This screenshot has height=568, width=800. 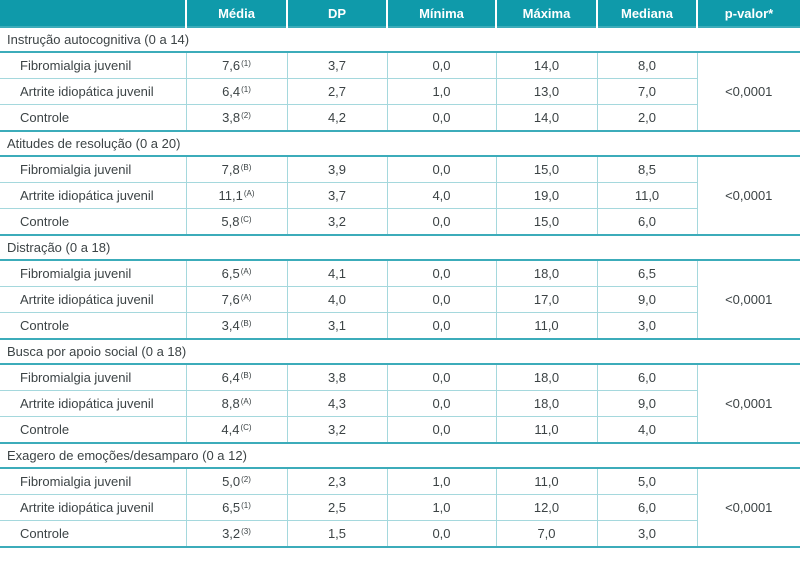 What do you see at coordinates (337, 326) in the screenshot?
I see `dp-value: 3,1` at bounding box center [337, 326].